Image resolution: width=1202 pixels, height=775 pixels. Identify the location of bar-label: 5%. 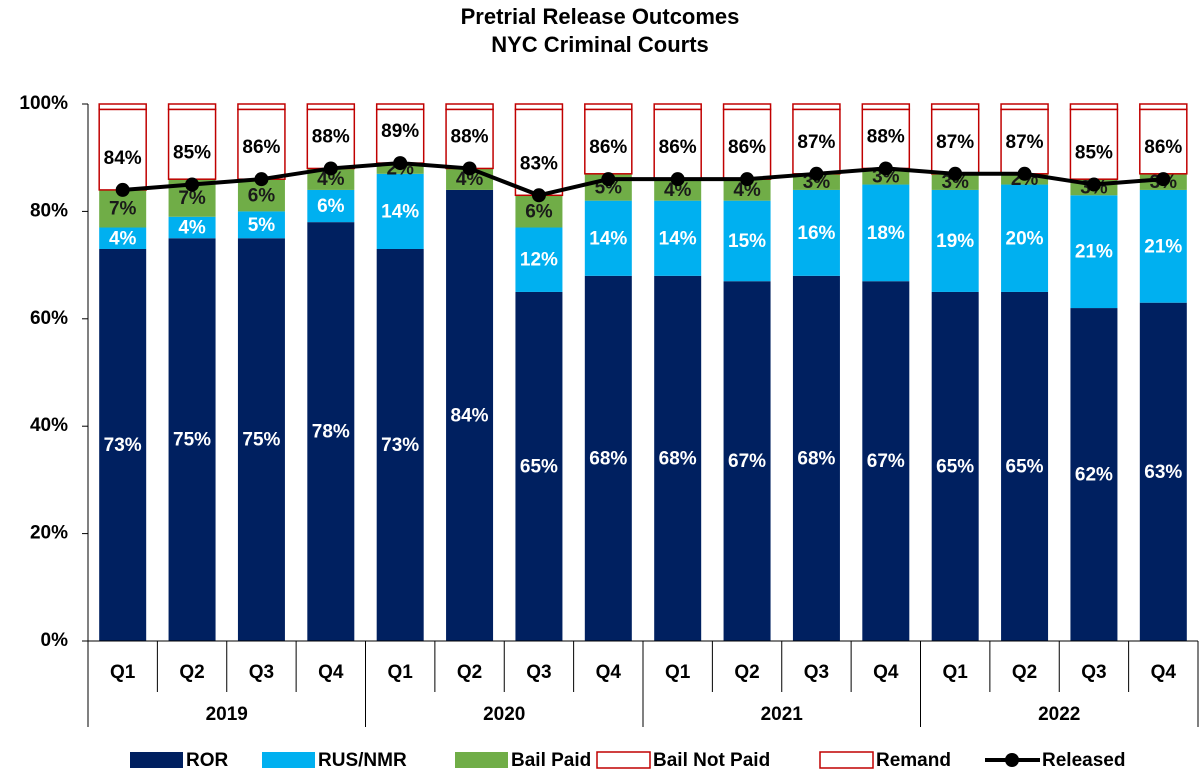
(262, 225).